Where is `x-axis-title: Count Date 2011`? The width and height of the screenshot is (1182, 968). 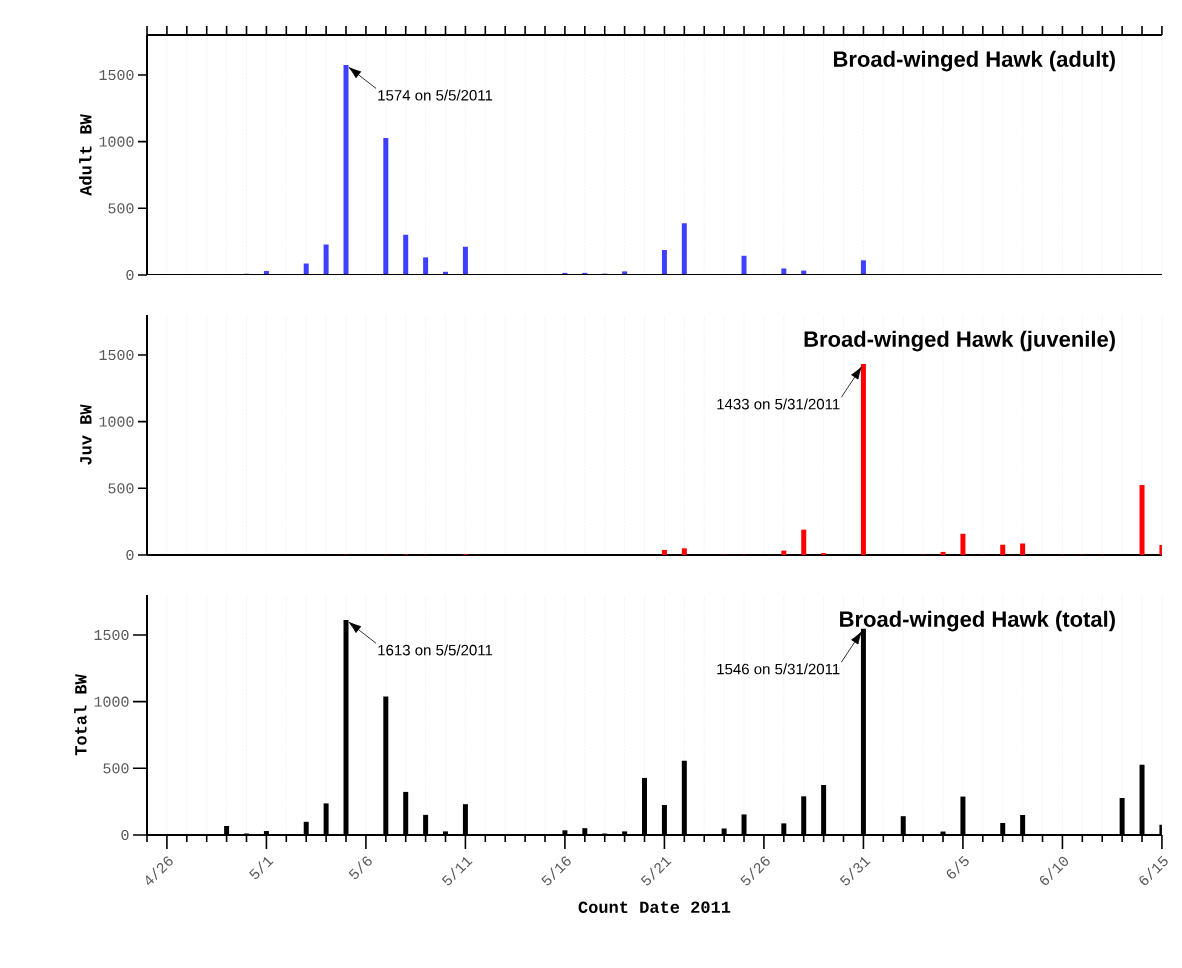
x-axis-title: Count Date 2011 is located at coordinates (654, 907).